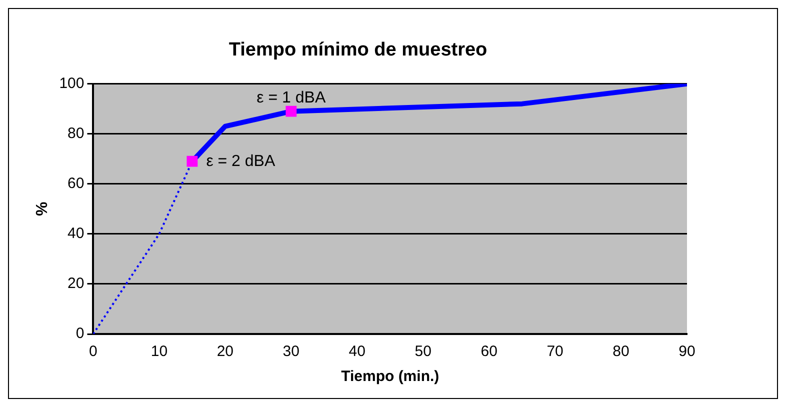 This screenshot has width=788, height=407. What do you see at coordinates (76, 183) in the screenshot?
I see `y-tick-label: 60` at bounding box center [76, 183].